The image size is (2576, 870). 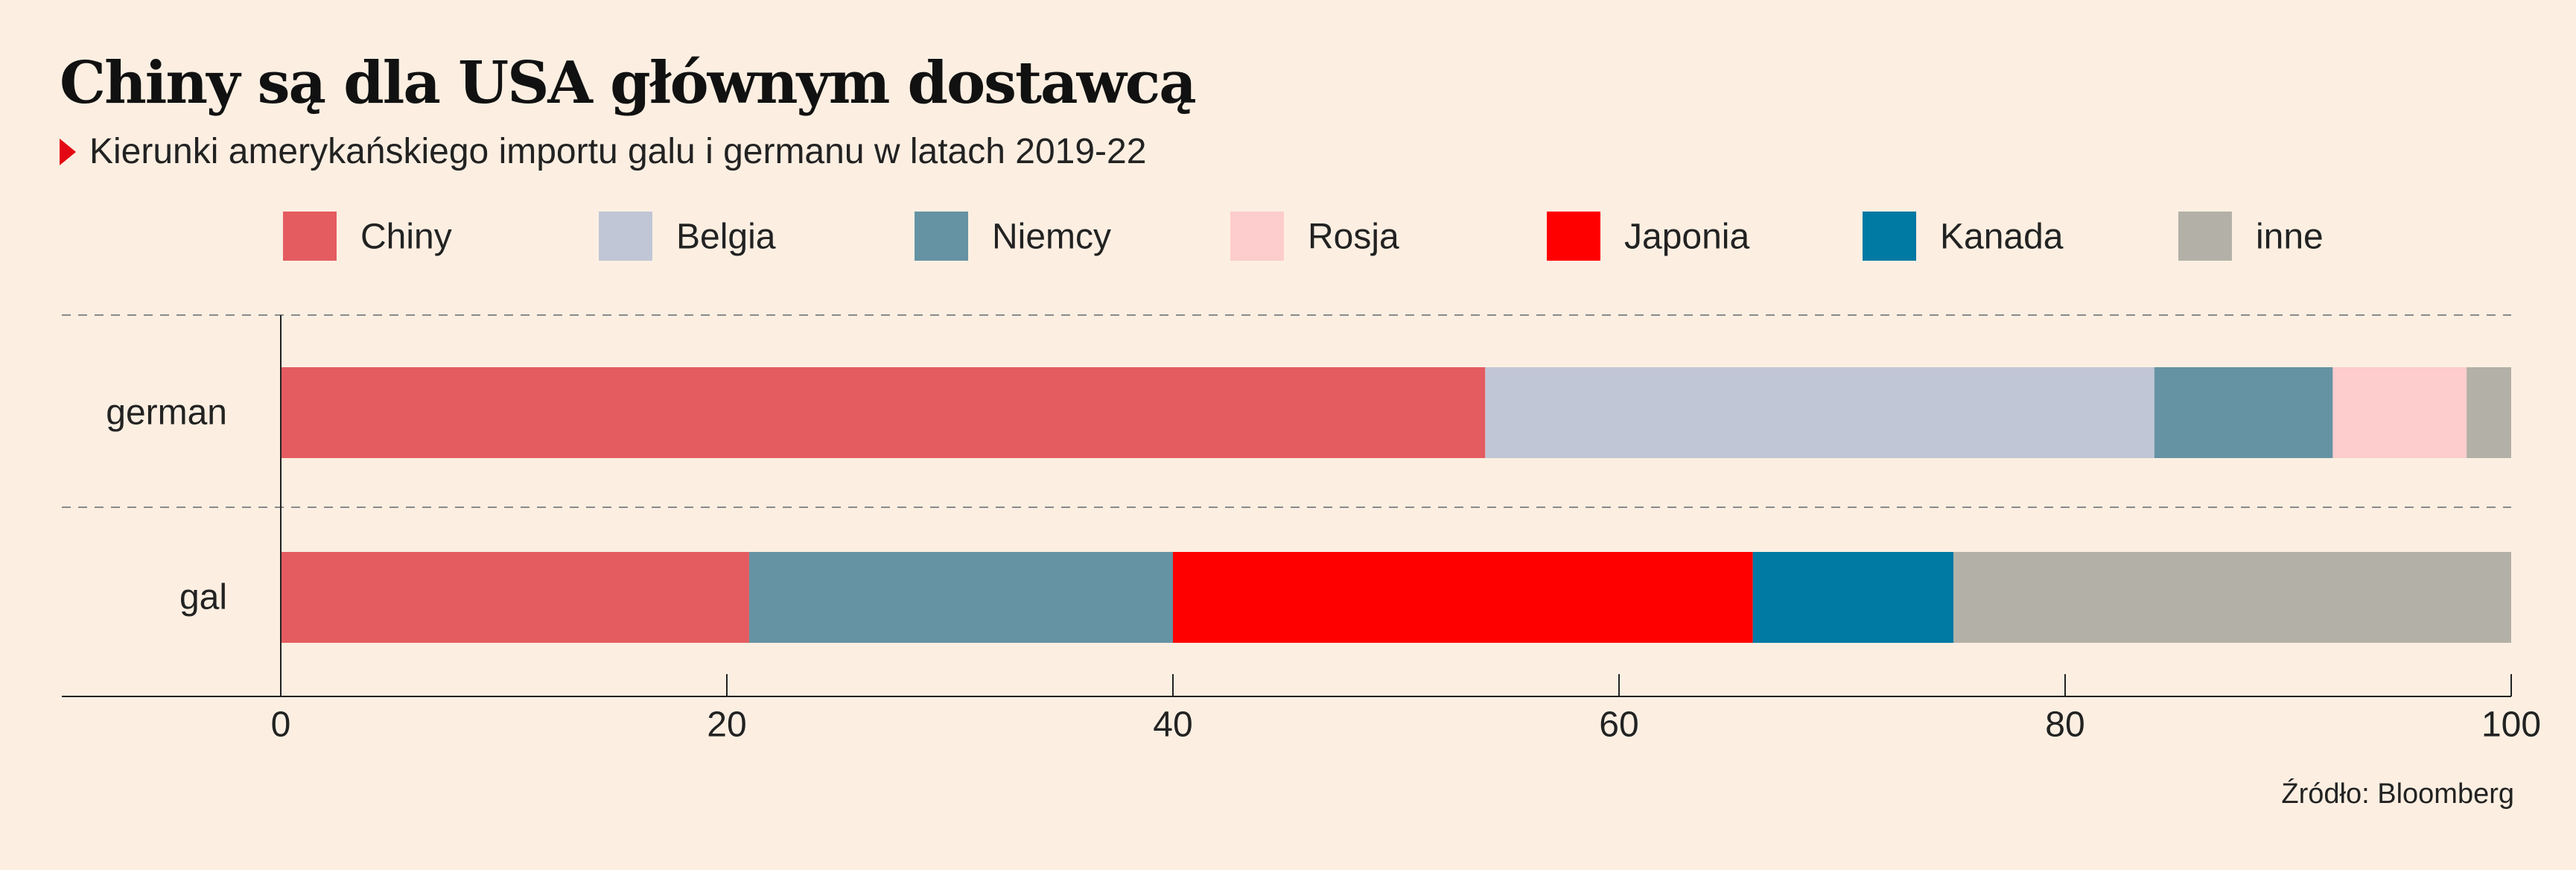 I want to click on legend-label-niemcy: Niemcy, so click(x=1051, y=238).